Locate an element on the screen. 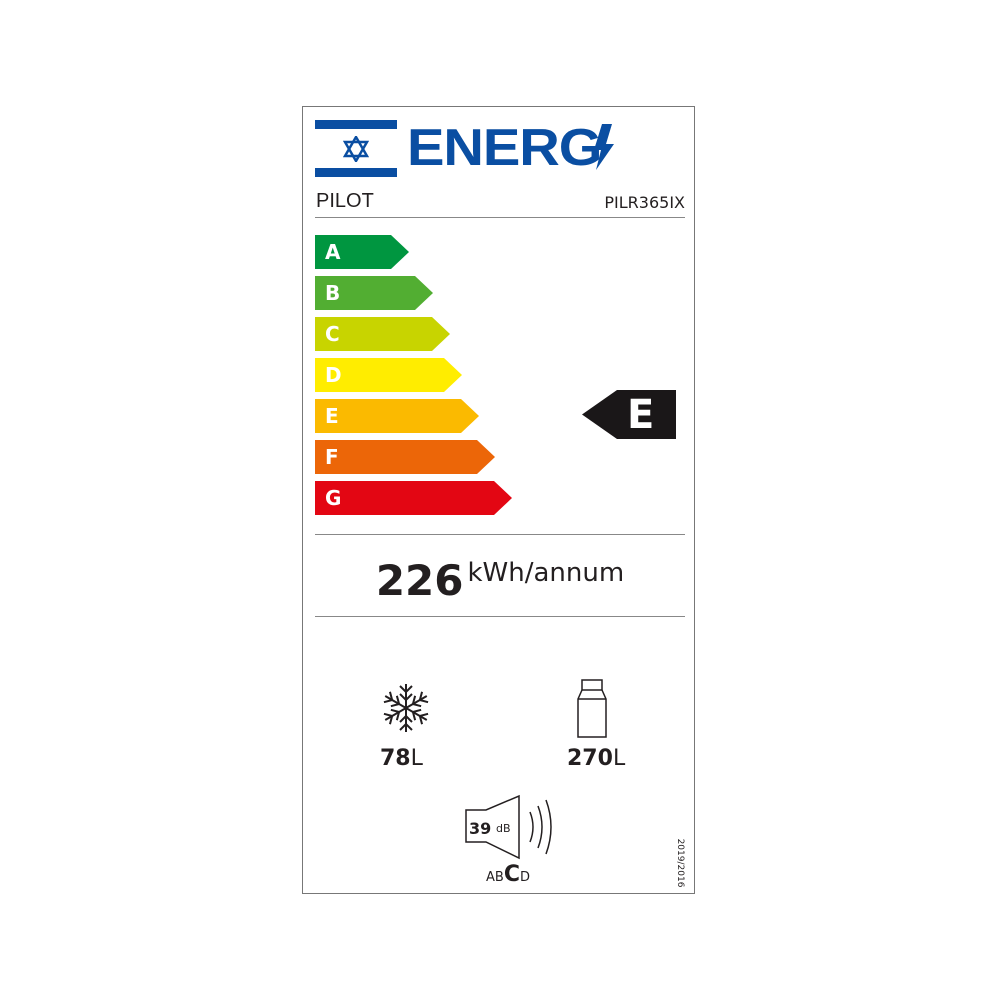 This screenshot has height=1000, width=1000. class-bar-f: F is located at coordinates (405, 457).